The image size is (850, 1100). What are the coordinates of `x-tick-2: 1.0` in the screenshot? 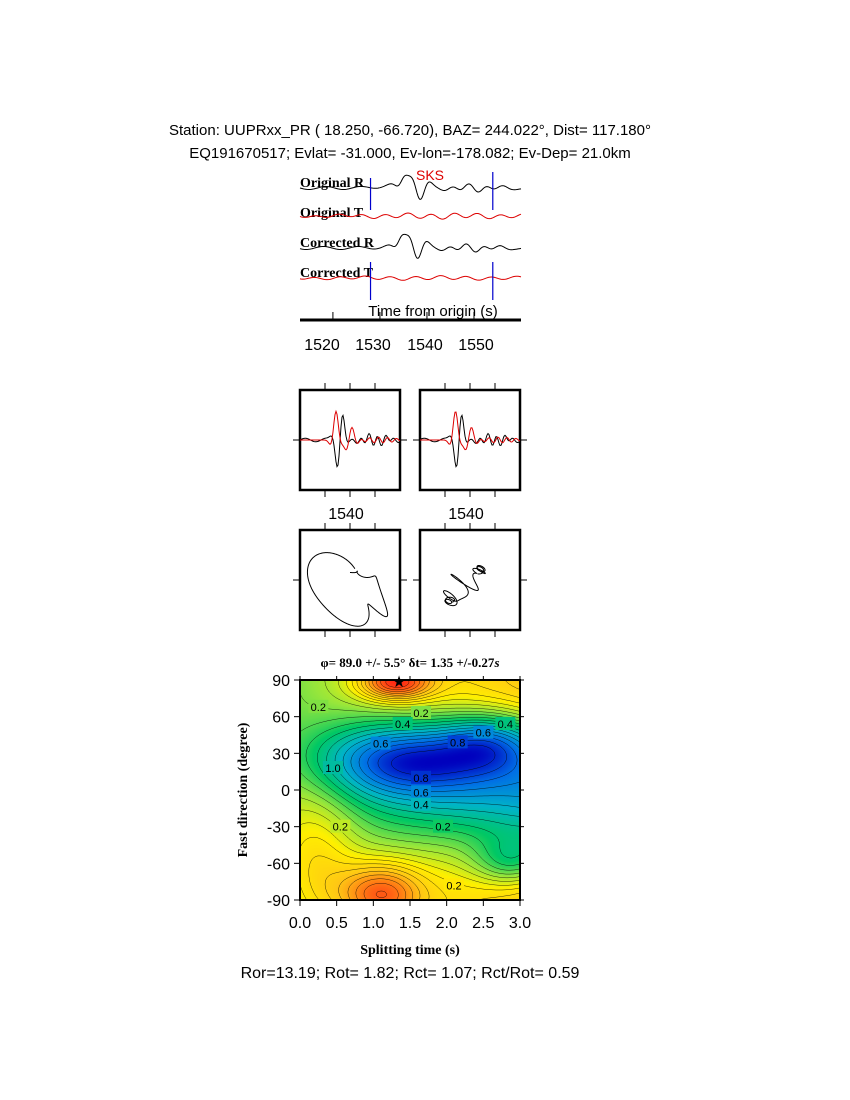 It's located at (373, 923).